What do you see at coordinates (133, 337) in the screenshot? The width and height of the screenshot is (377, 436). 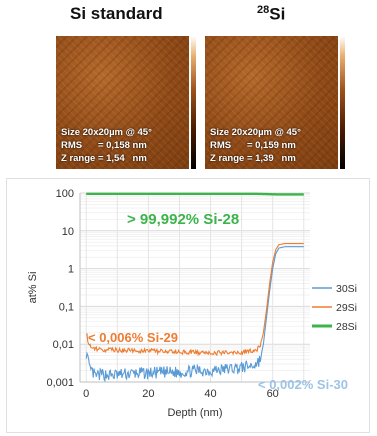 I see `annotation-si29-limit: < 0,006% Si-29` at bounding box center [133, 337].